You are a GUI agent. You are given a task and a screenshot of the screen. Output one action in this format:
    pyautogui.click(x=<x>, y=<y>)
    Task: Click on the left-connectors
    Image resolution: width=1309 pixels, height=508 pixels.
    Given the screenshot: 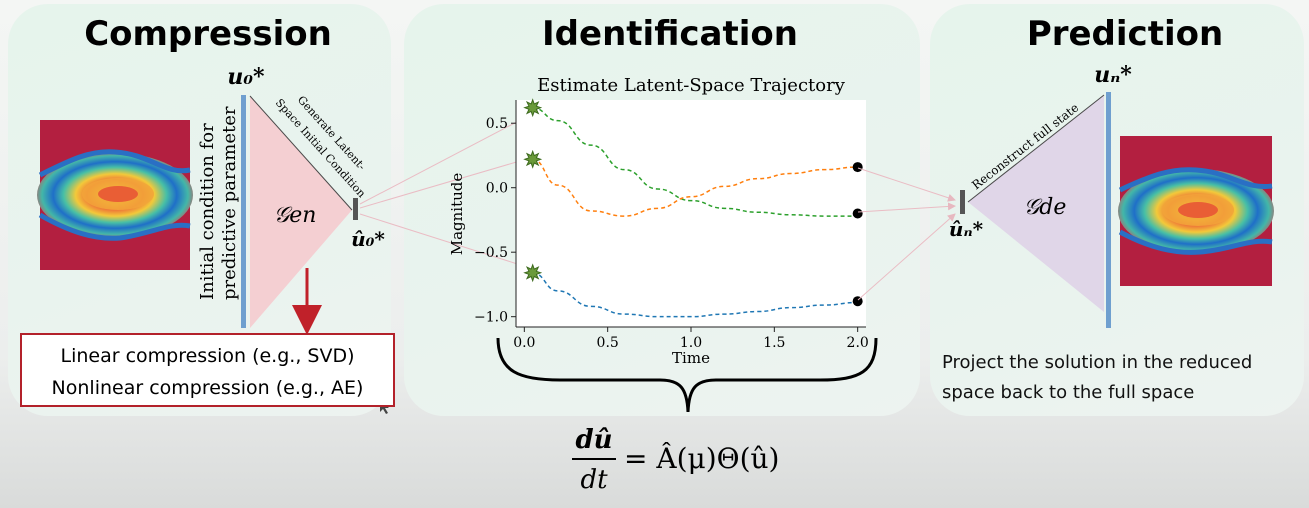 What is the action you would take?
    pyautogui.click(x=445, y=192)
    